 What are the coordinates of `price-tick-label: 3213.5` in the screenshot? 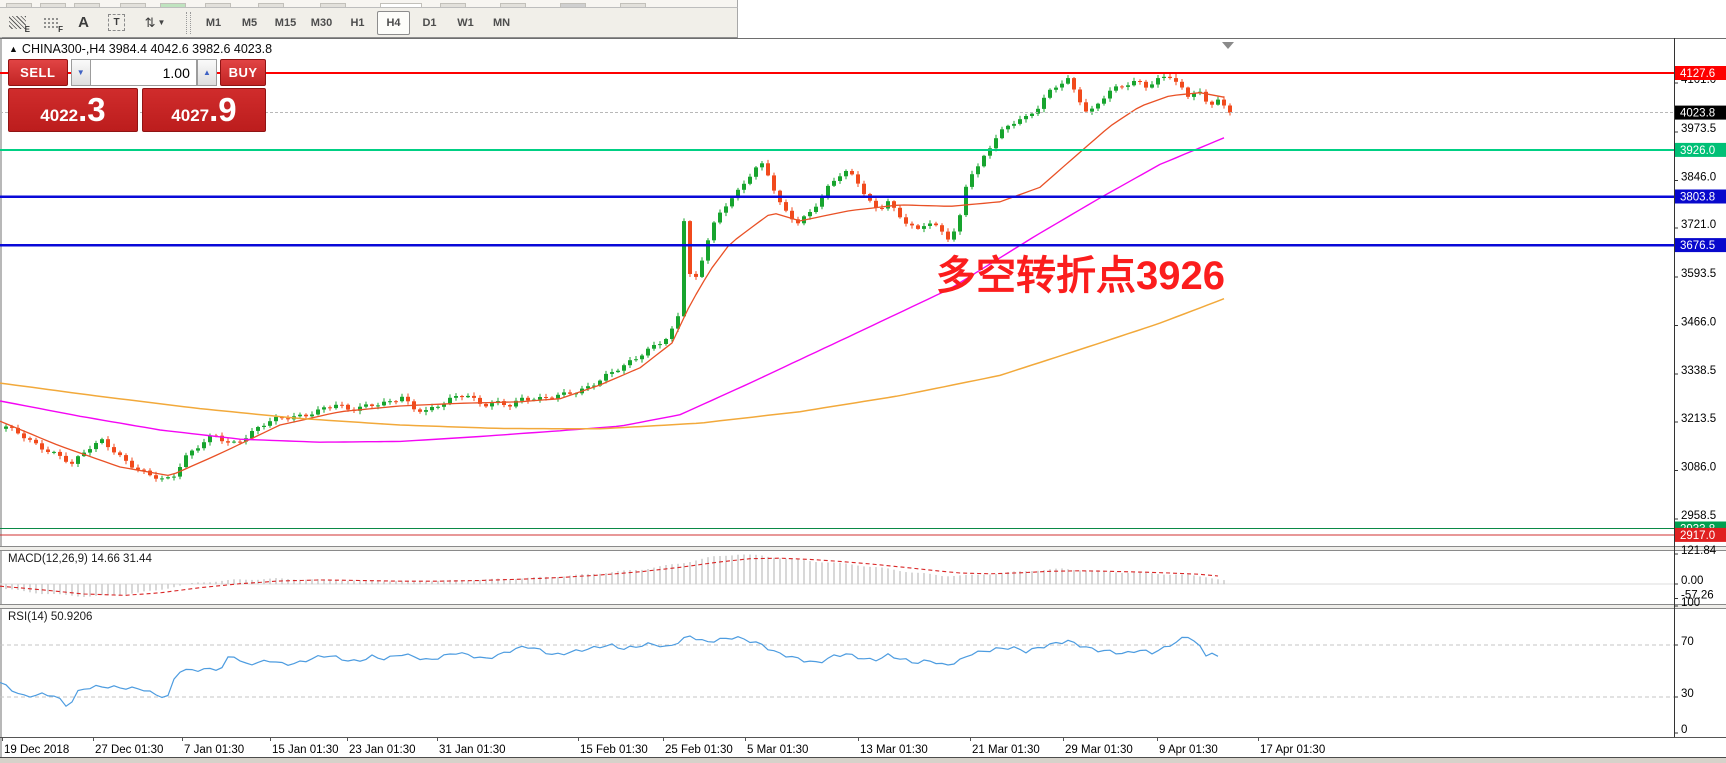 It's located at (1698, 419).